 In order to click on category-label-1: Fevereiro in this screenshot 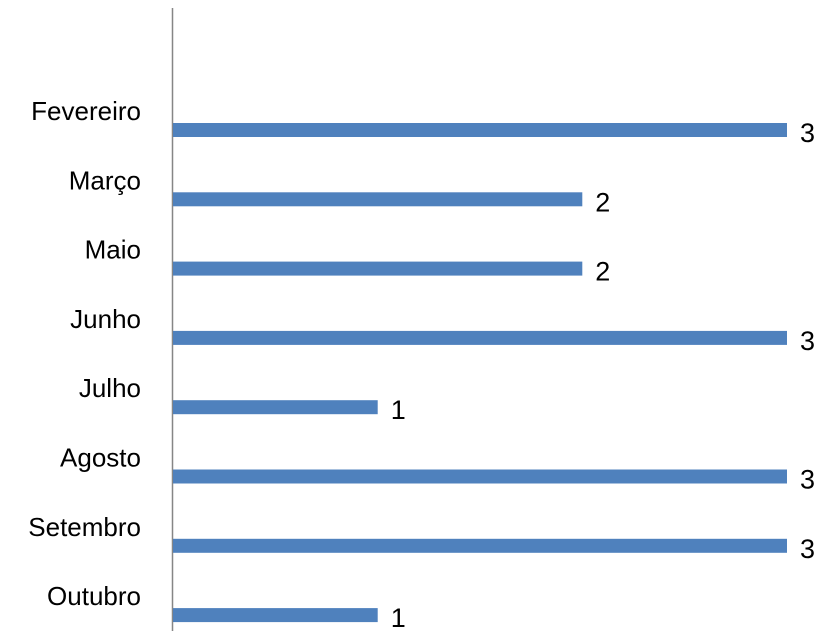, I will do `click(86, 111)`.